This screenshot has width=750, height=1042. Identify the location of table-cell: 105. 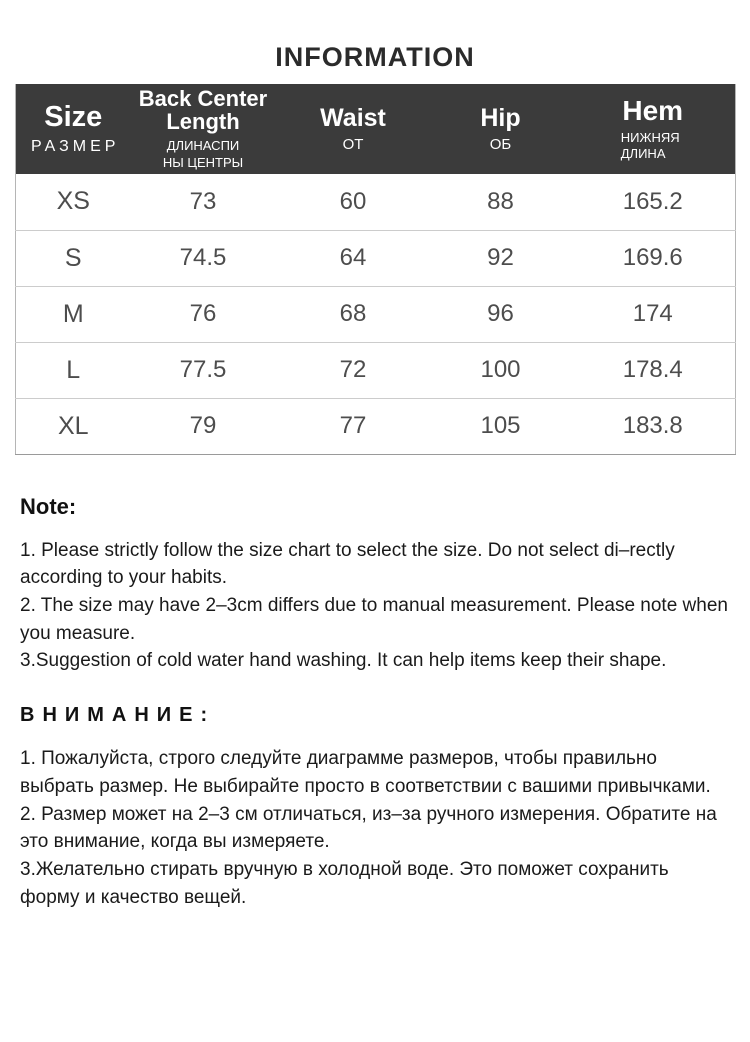
(500, 426).